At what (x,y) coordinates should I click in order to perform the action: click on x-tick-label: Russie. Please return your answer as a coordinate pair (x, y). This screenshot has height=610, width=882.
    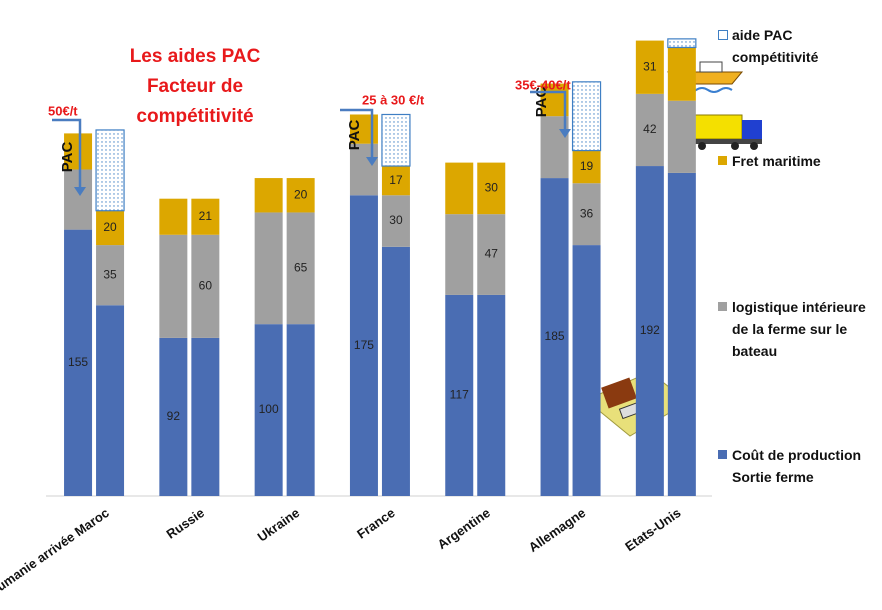
    Looking at the image, I should click on (186, 523).